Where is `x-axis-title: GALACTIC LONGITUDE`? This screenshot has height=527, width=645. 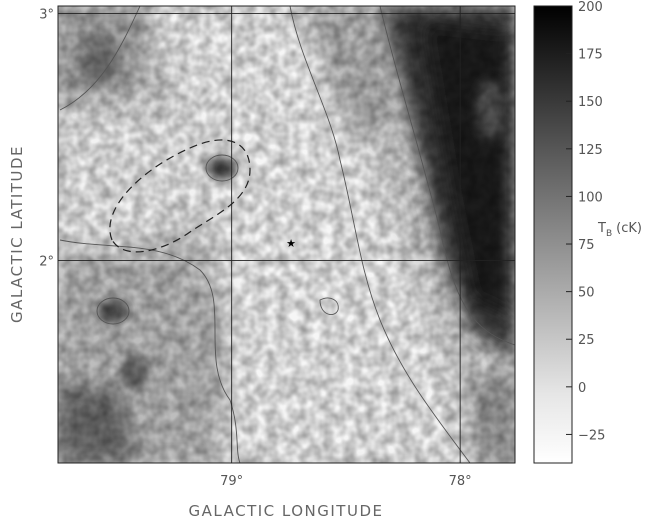 x-axis-title: GALACTIC LONGITUDE is located at coordinates (286, 511).